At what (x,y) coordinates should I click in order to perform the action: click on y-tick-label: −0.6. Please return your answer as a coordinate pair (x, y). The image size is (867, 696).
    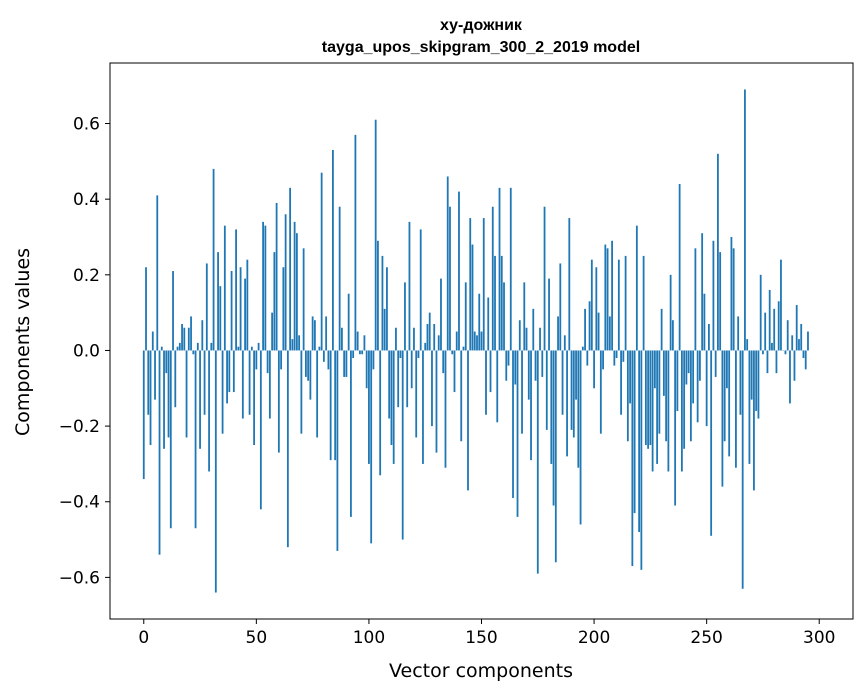
    Looking at the image, I should click on (79, 578).